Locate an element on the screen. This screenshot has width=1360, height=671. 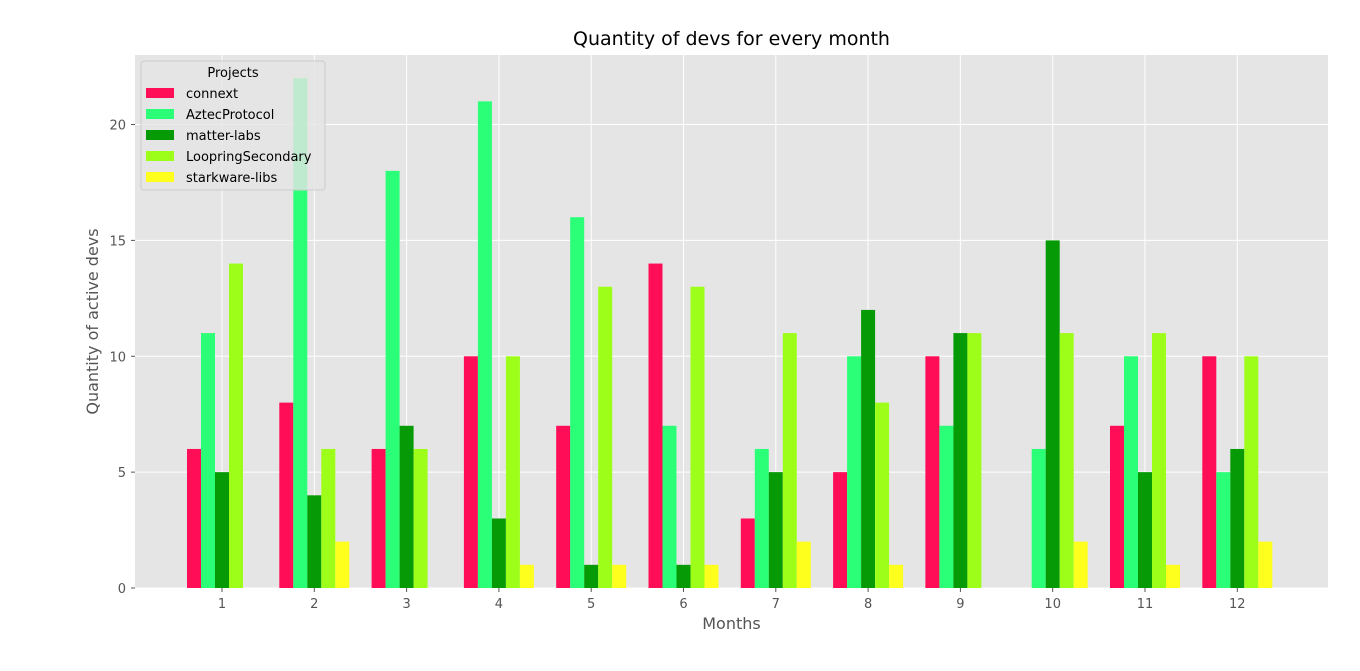
x-tick-label: 9 is located at coordinates (960, 604).